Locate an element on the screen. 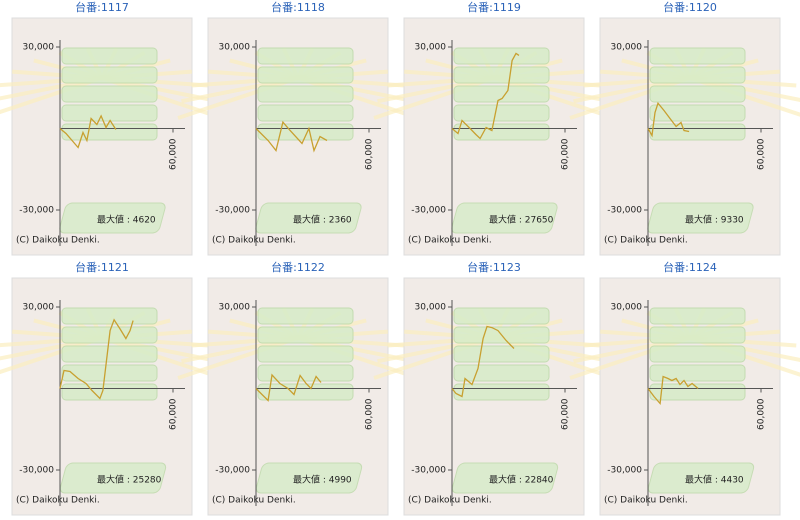 This screenshot has height=520, width=800. max-annotation: 最大値 : 9330 is located at coordinates (714, 220).